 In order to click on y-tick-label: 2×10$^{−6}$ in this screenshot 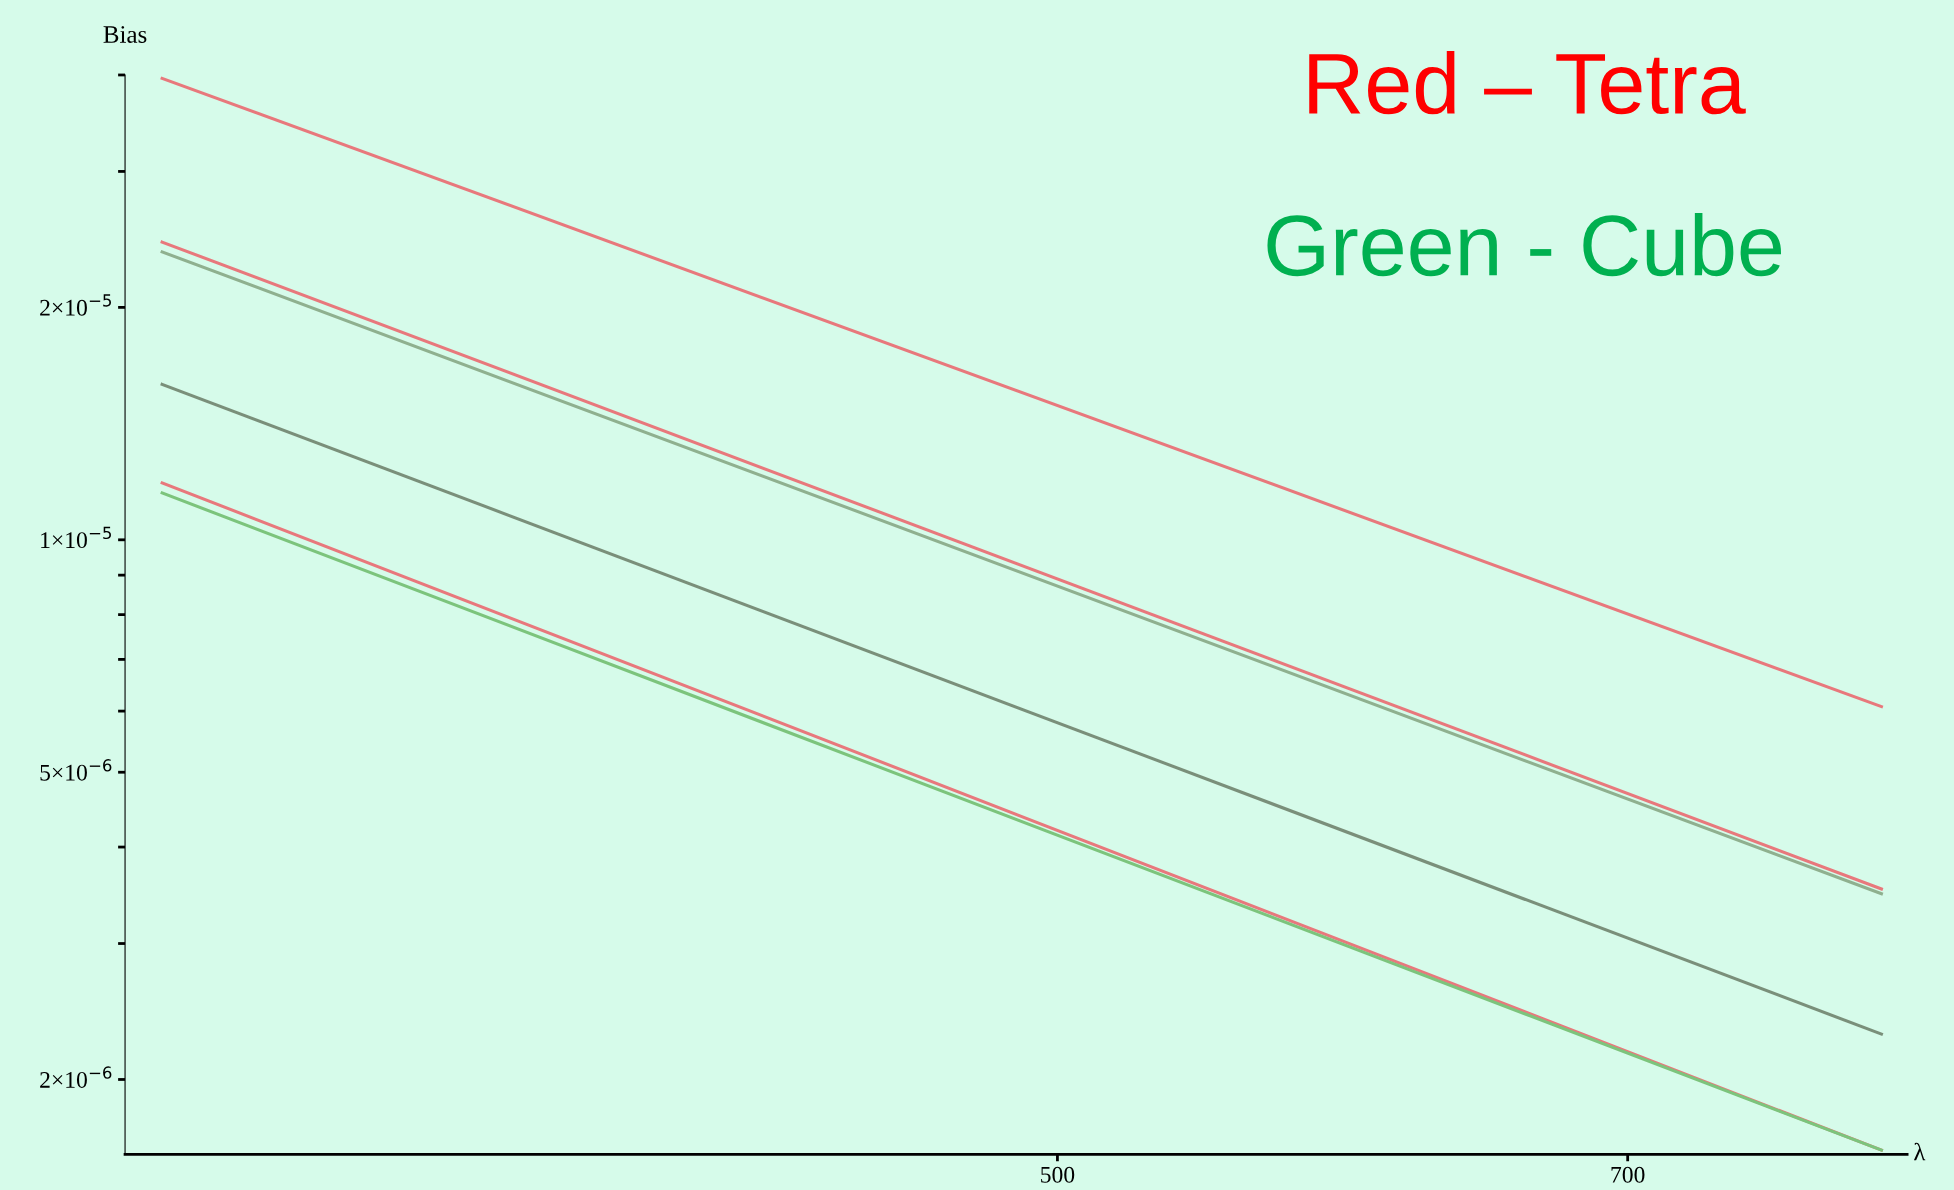, I will do `click(76, 1077)`.